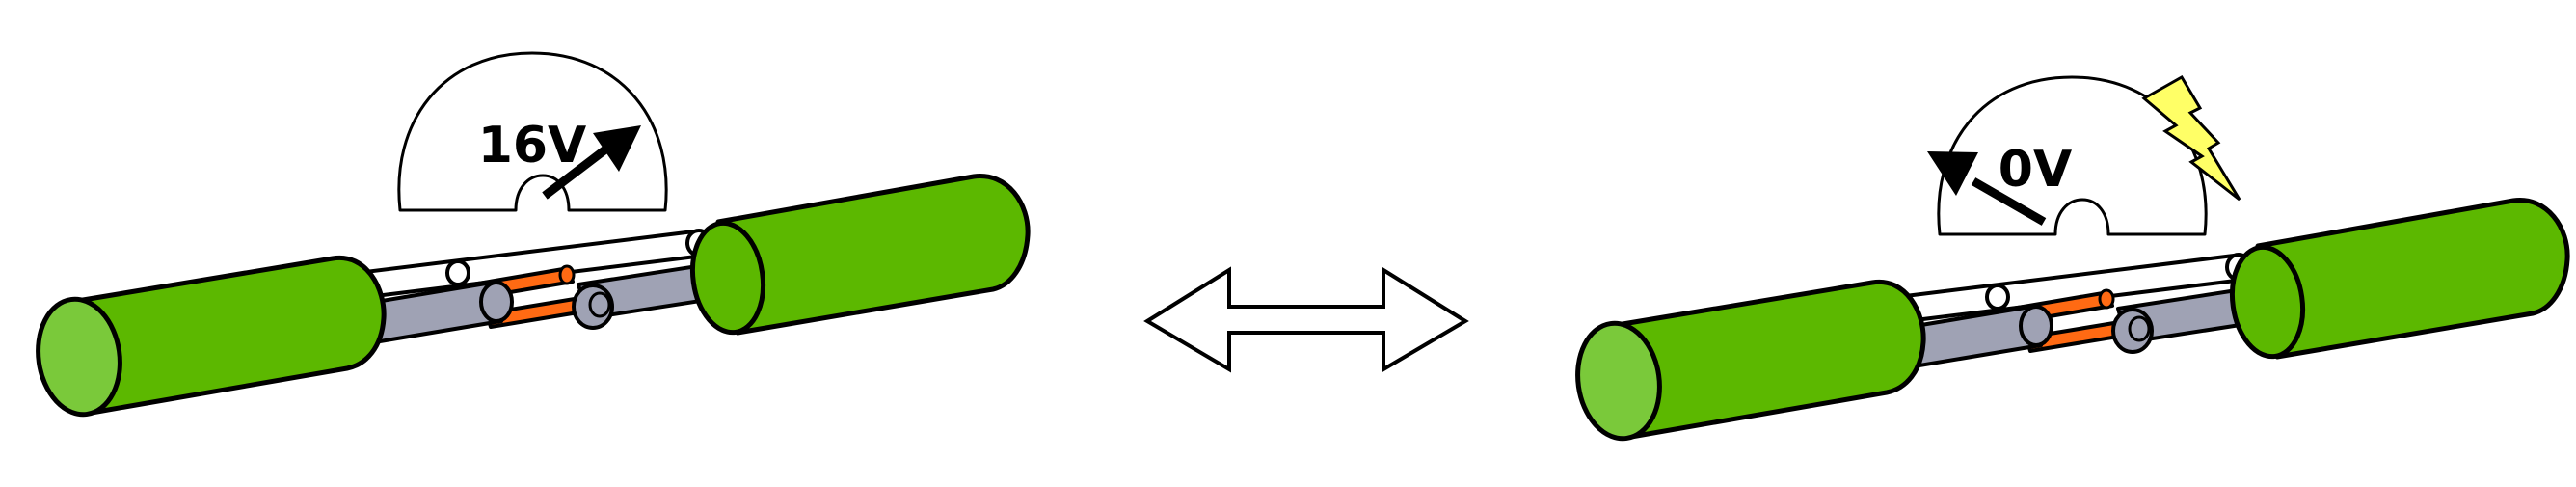 The image size is (2576, 487). Describe the element at coordinates (532, 146) in the screenshot. I see `left-gauge-reading: 16V` at that location.